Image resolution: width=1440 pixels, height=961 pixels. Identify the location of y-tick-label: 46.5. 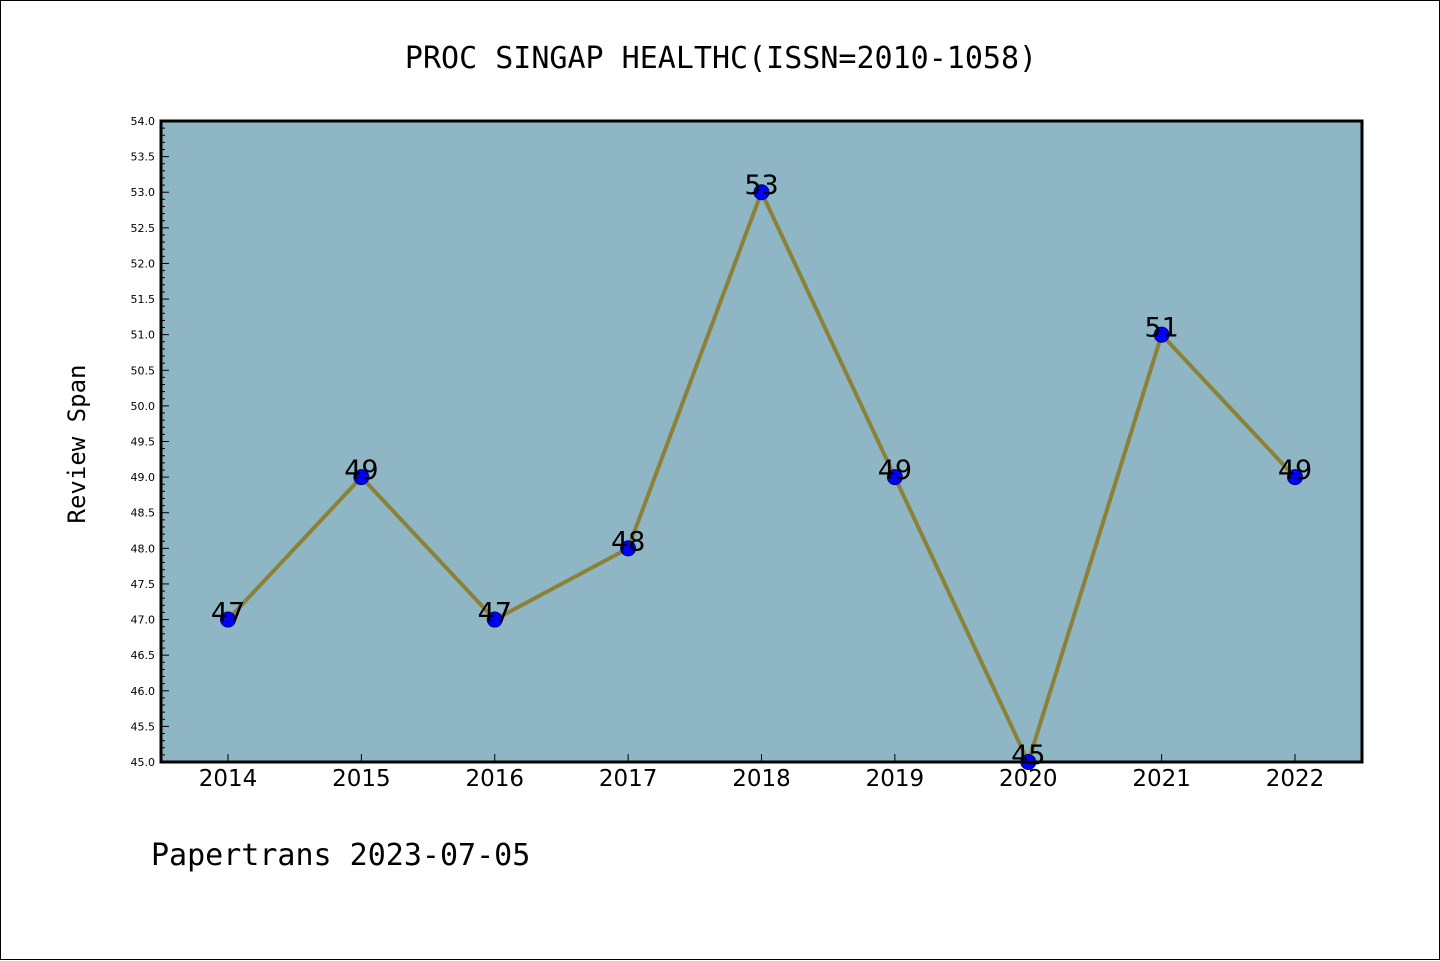
(143, 655).